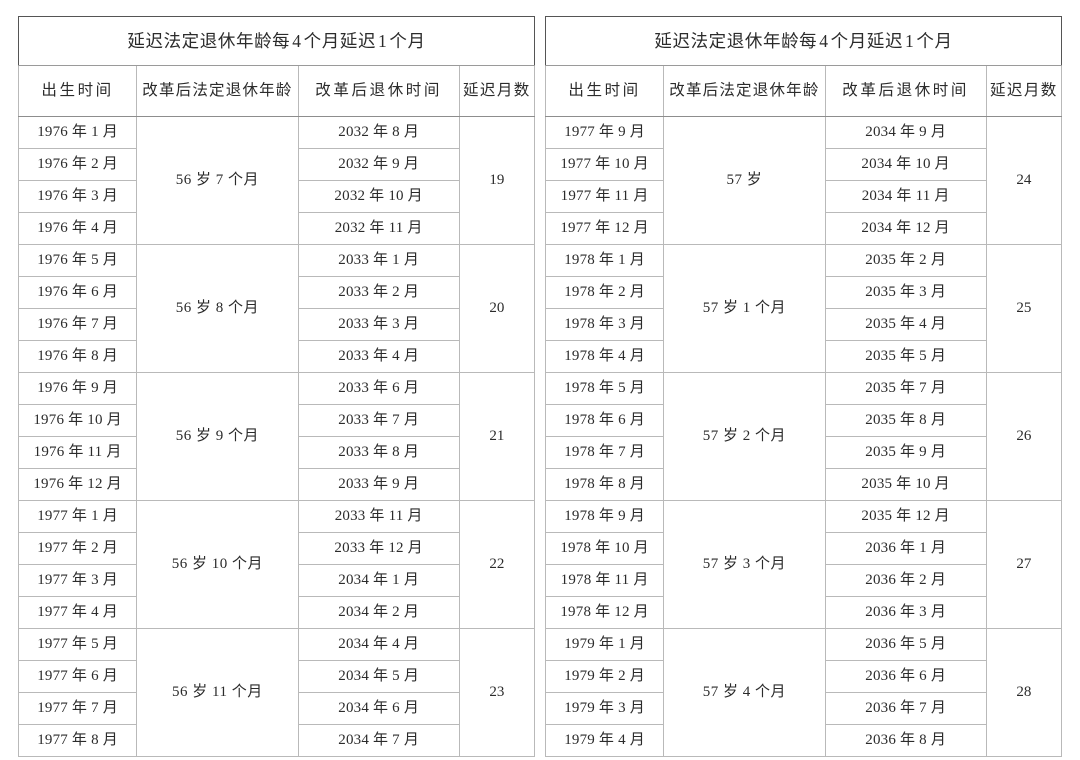  I want to click on cell-birth-date: 1977 年 9 月, so click(604, 132).